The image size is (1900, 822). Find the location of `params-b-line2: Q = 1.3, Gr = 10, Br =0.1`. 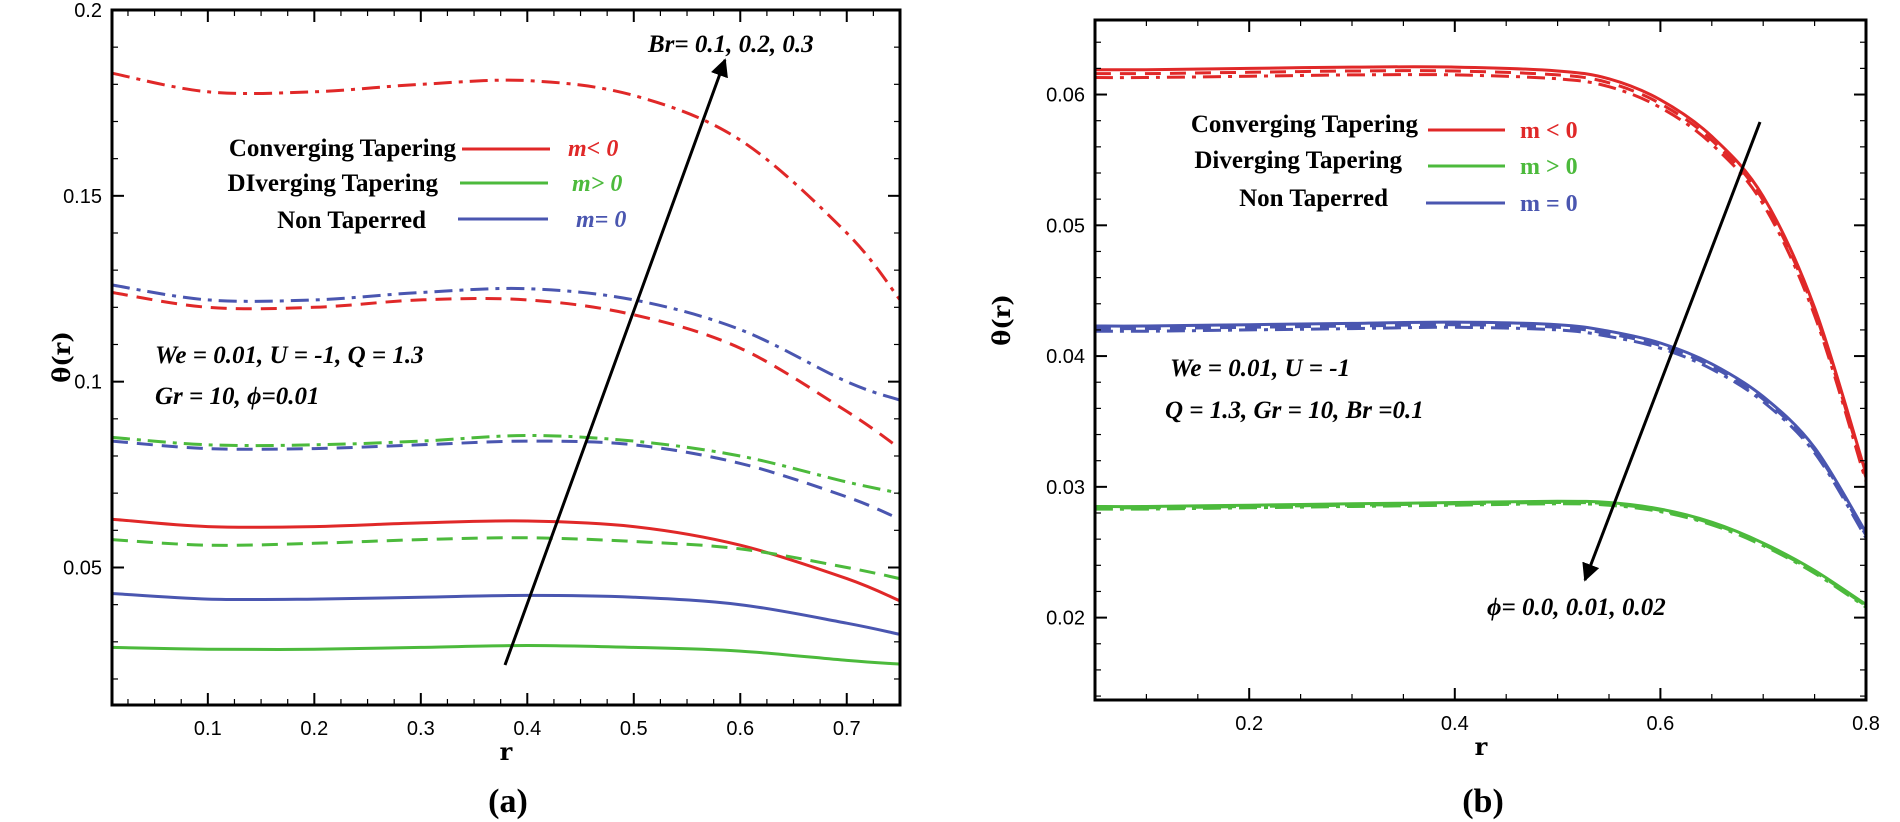

params-b-line2: Q = 1.3, Gr = 10, Br =0.1 is located at coordinates (1294, 410).